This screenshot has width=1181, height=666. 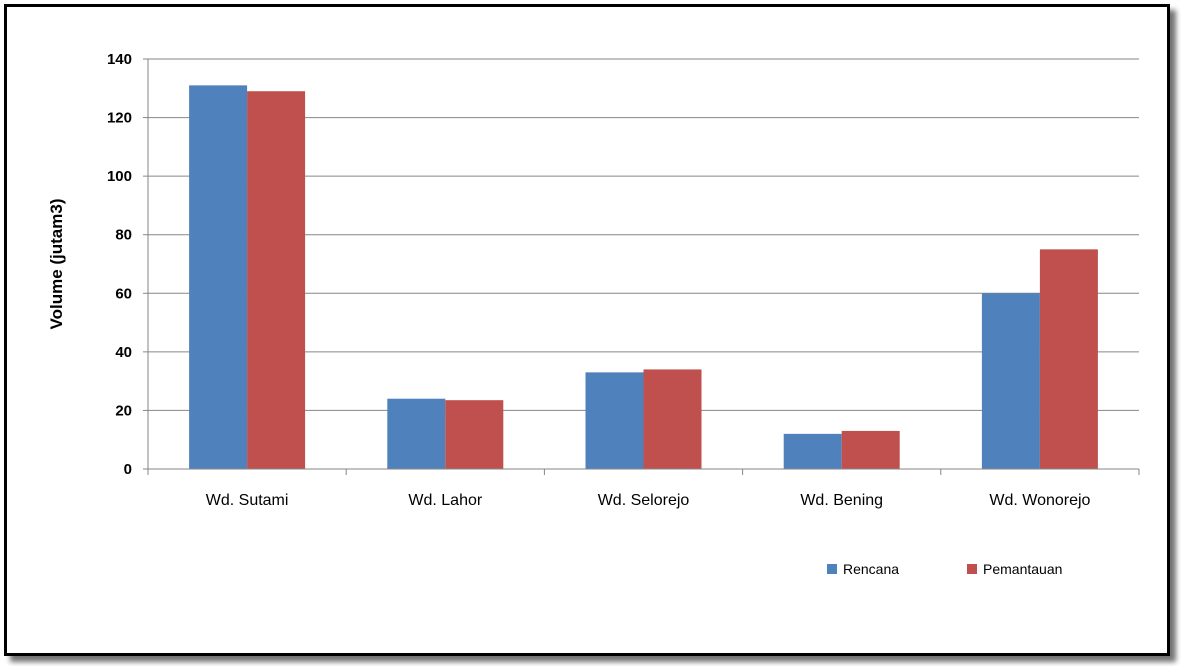 I want to click on y-tick-label: 60, so click(x=123, y=293).